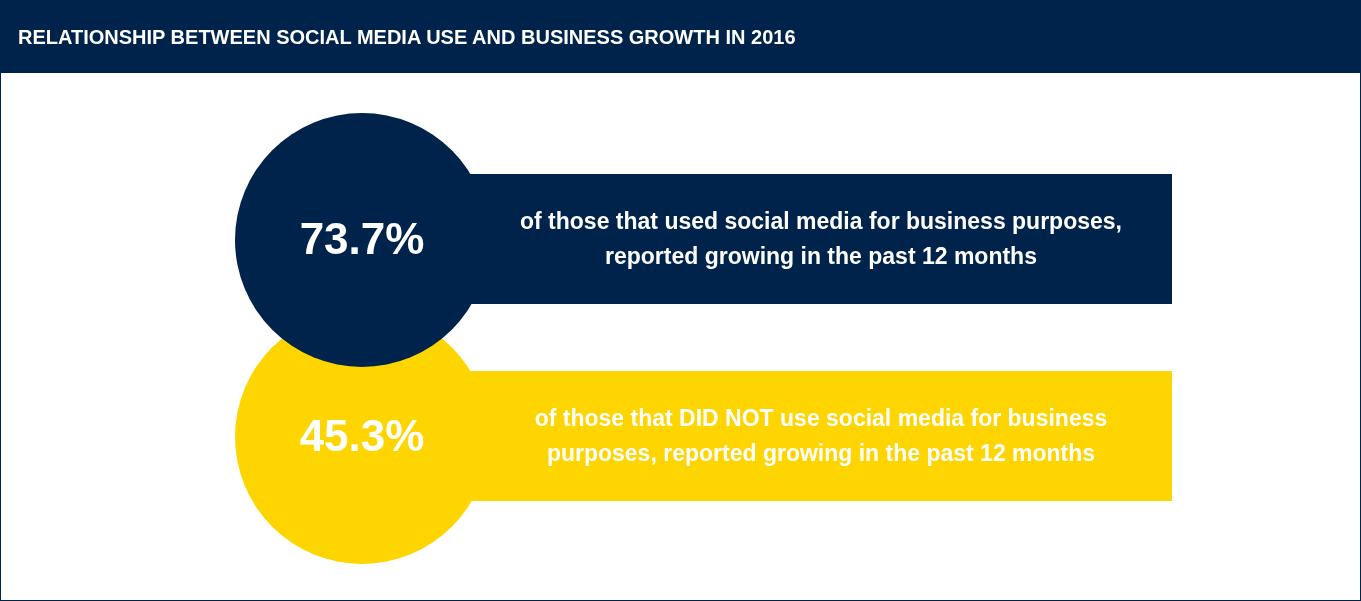  I want to click on data-label: 45.3%, so click(362, 436).